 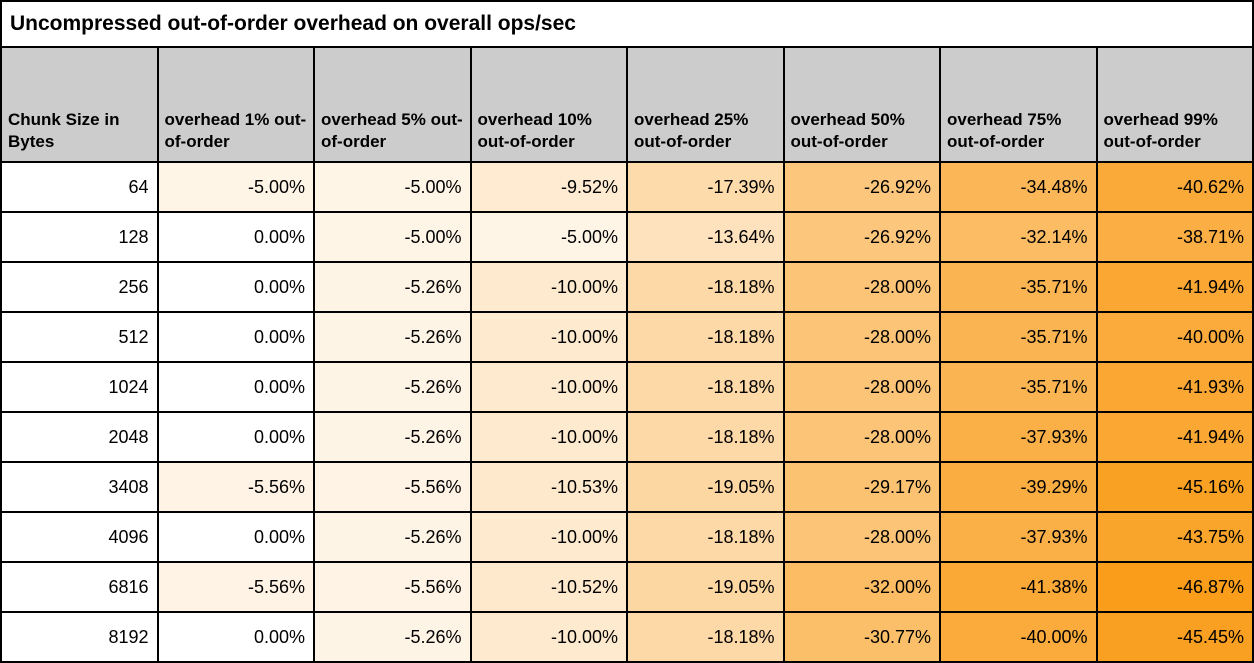 What do you see at coordinates (705, 187) in the screenshot?
I see `overhead-cell: -17.39%` at bounding box center [705, 187].